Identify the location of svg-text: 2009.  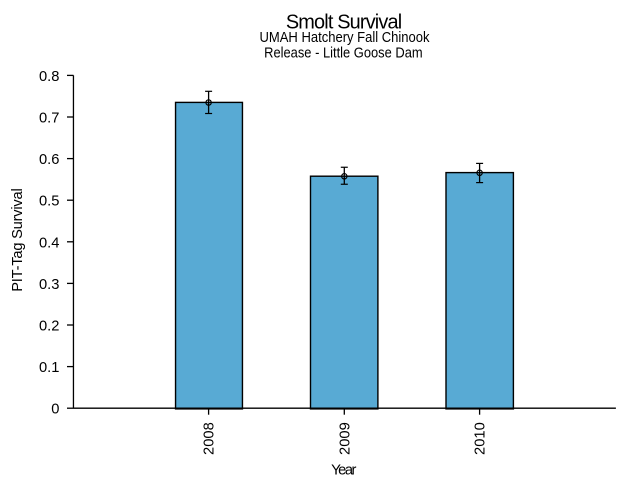
(346, 438).